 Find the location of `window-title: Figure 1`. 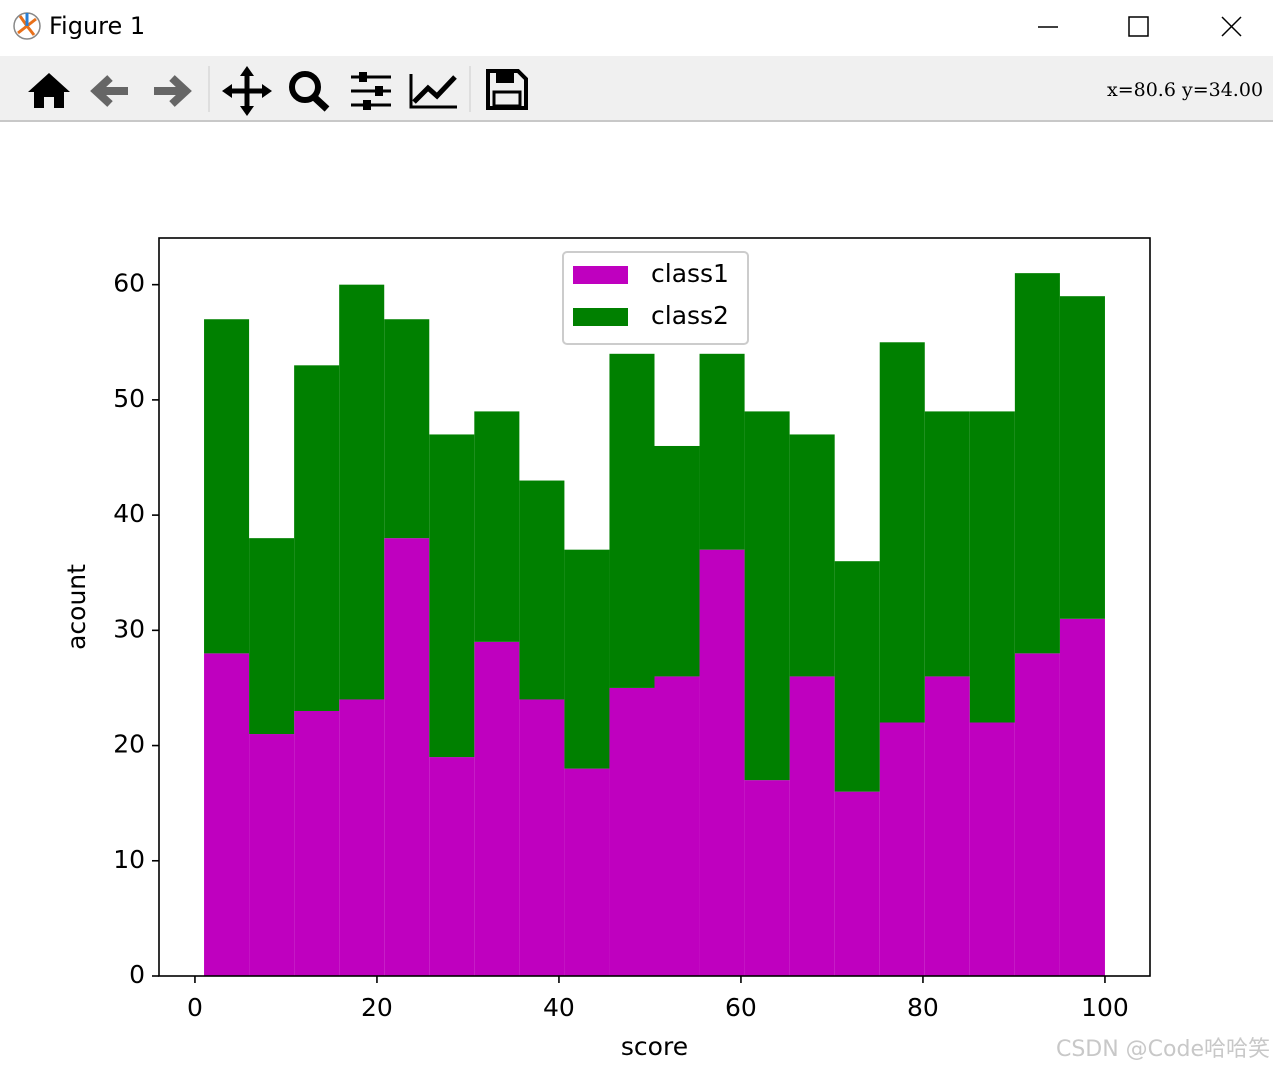

window-title: Figure 1 is located at coordinates (97, 26).